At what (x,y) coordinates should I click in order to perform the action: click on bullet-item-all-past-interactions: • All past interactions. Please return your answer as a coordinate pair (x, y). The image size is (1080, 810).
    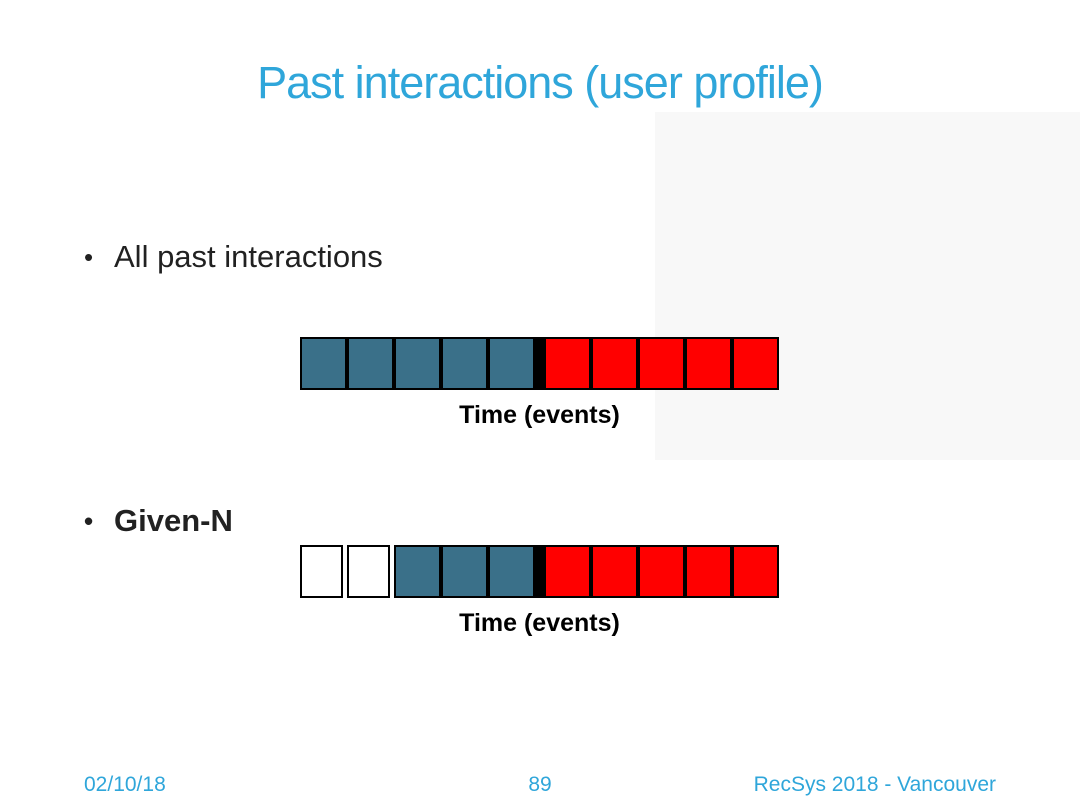
    Looking at the image, I should click on (233, 257).